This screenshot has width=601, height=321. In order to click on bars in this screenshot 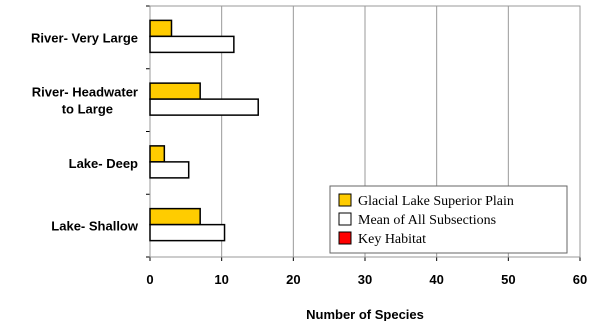, I will do `click(204, 130)`.